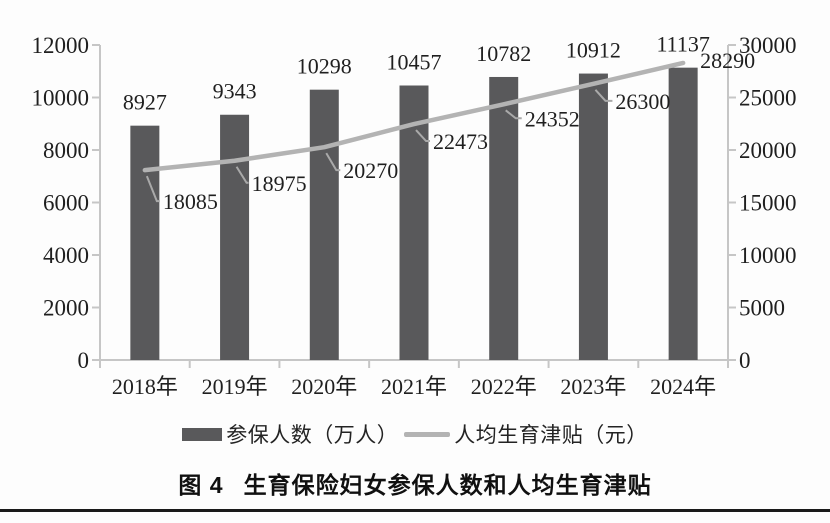 The width and height of the screenshot is (830, 523). Describe the element at coordinates (279, 183) in the screenshot. I see `line-value-label: 18975` at that location.